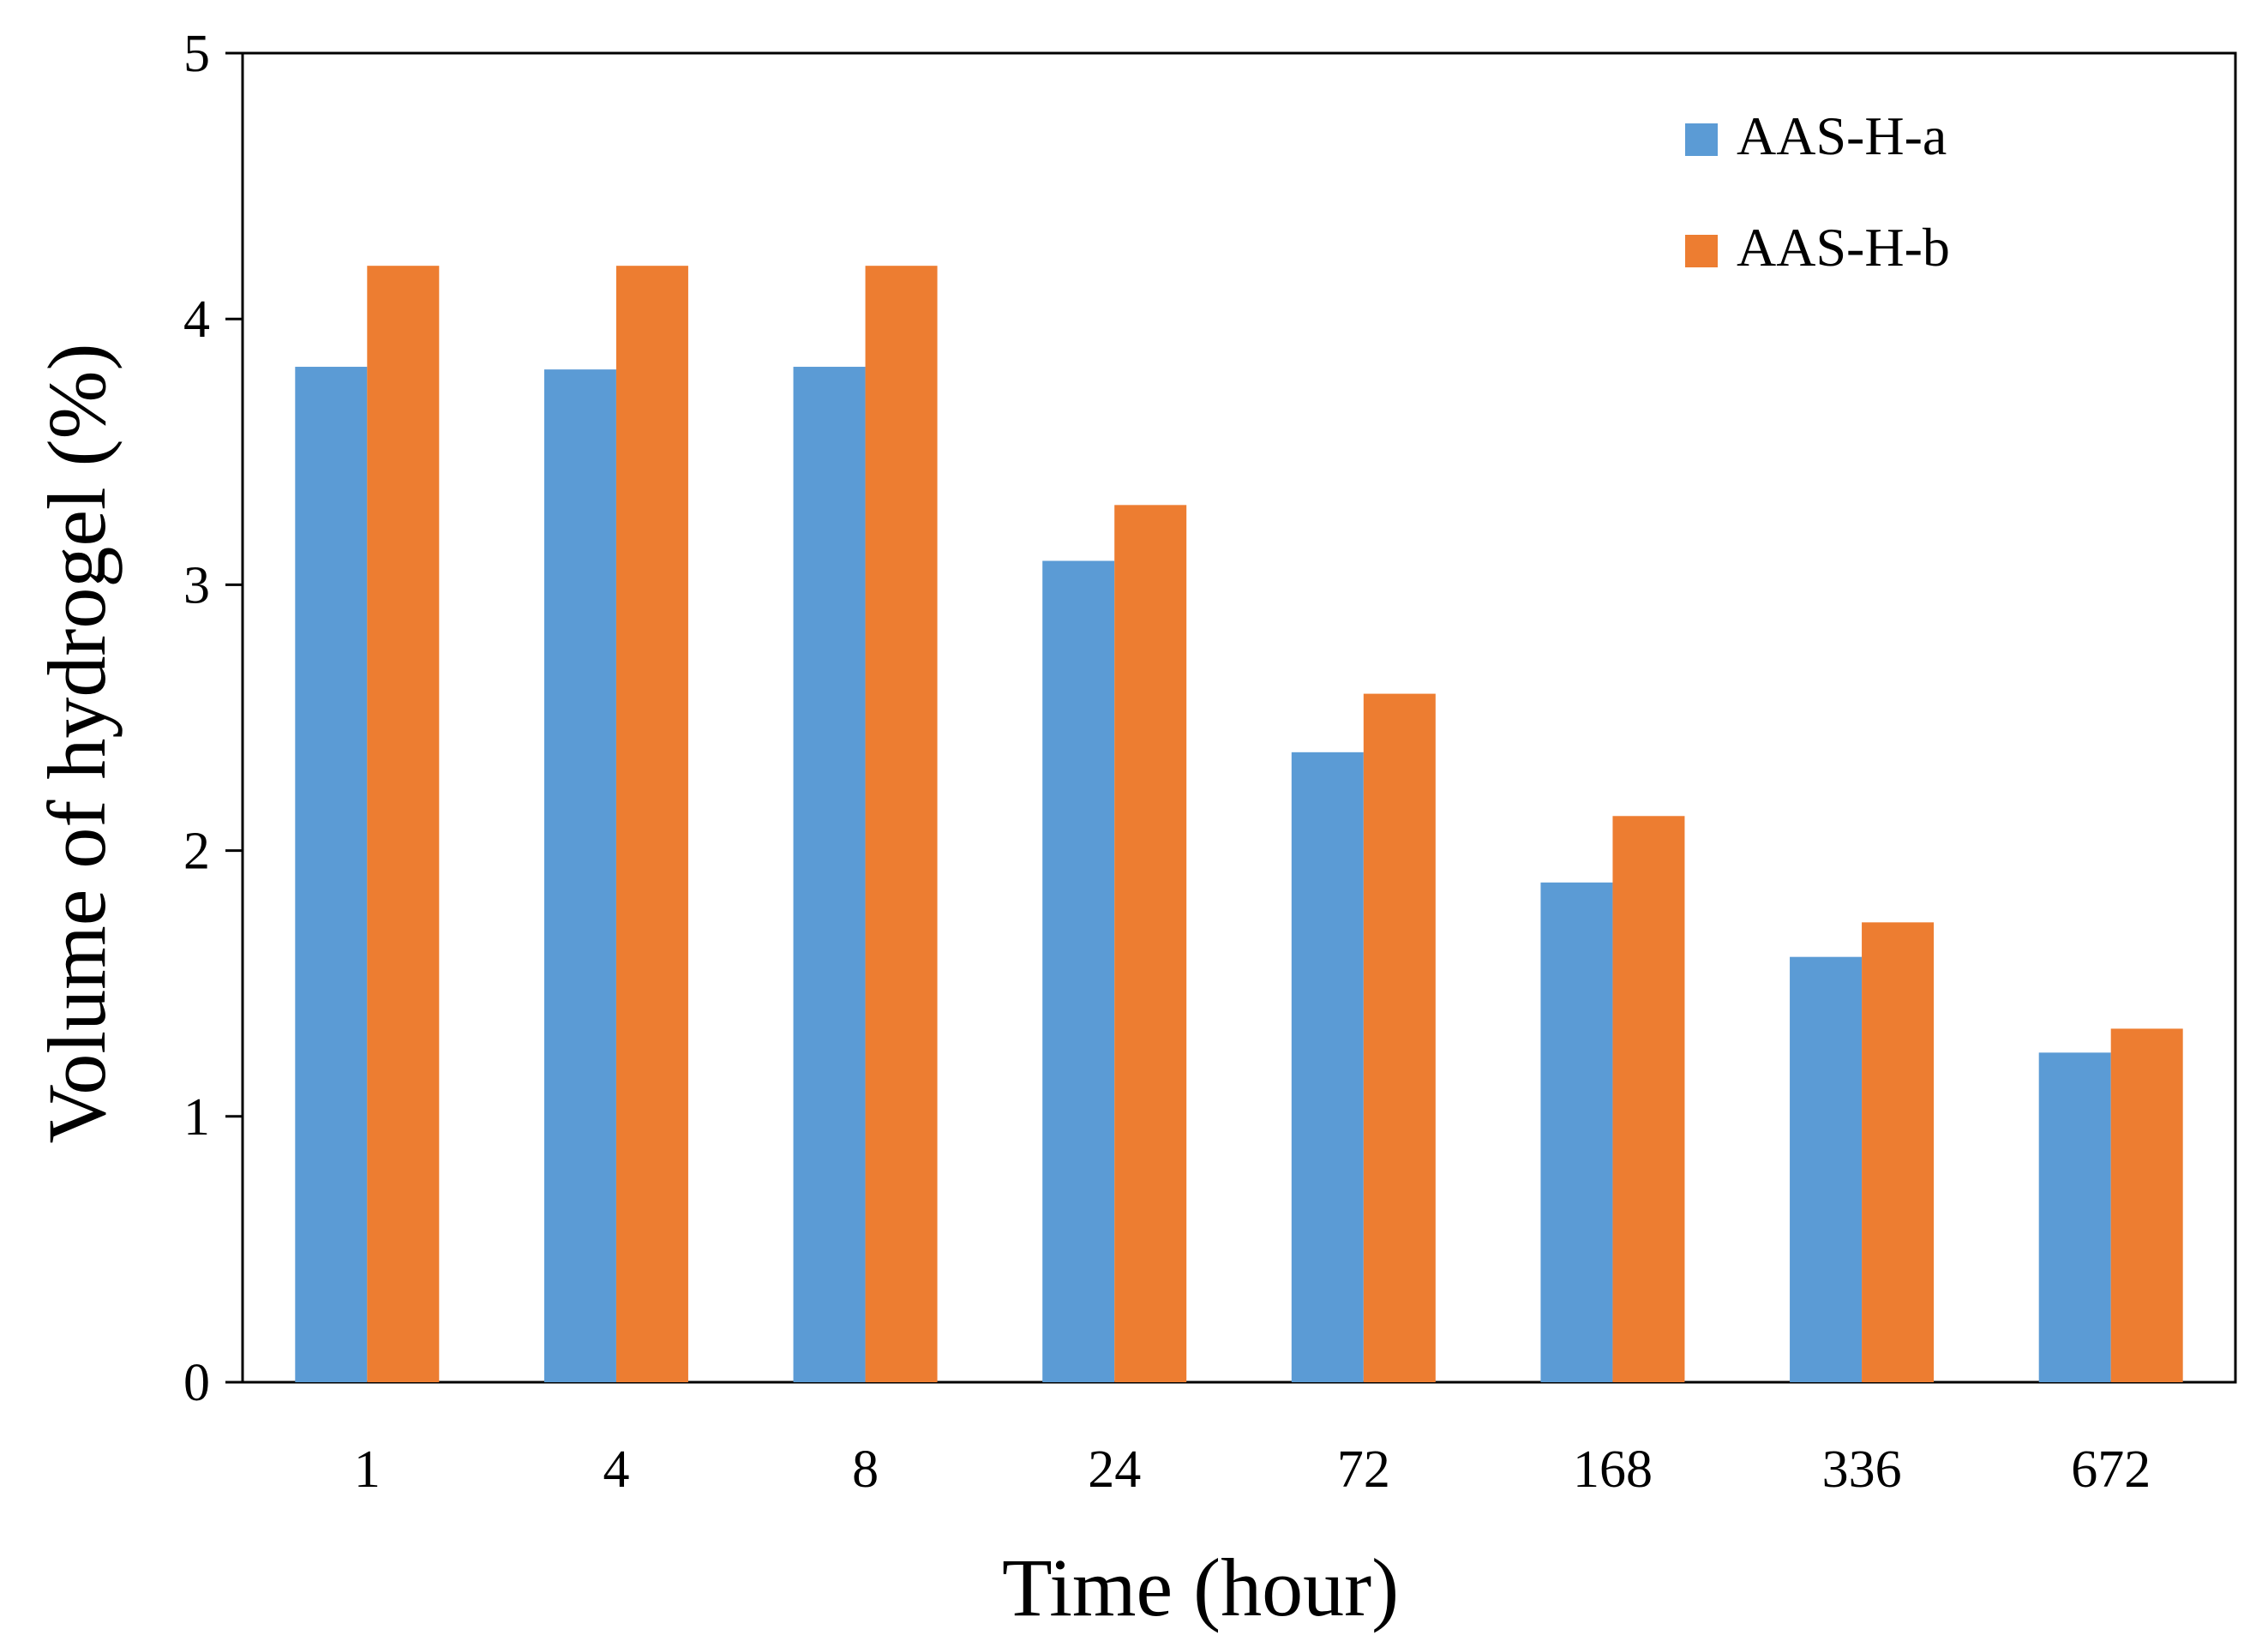  I want to click on y-tick-label: 0, so click(196, 1383).